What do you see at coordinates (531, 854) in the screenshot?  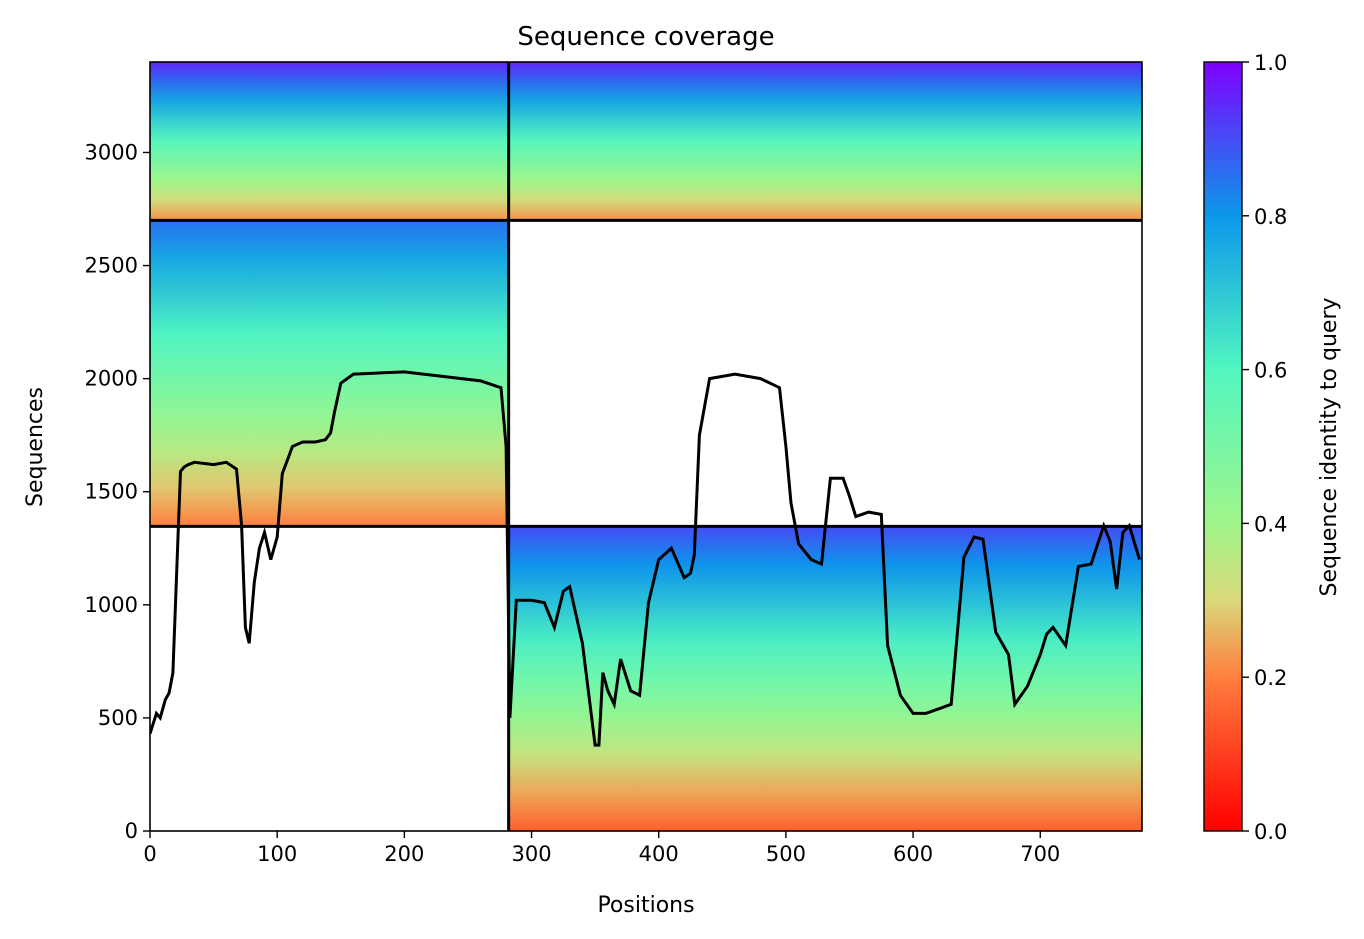 I see `x-tick-label: 300` at bounding box center [531, 854].